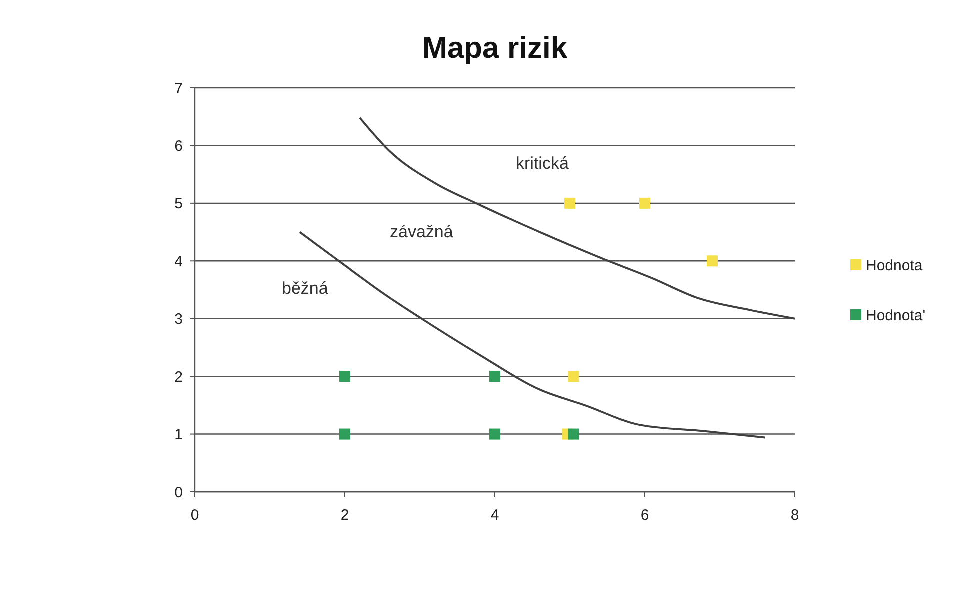  What do you see at coordinates (345, 515) in the screenshot?
I see `x-tick-label: 2` at bounding box center [345, 515].